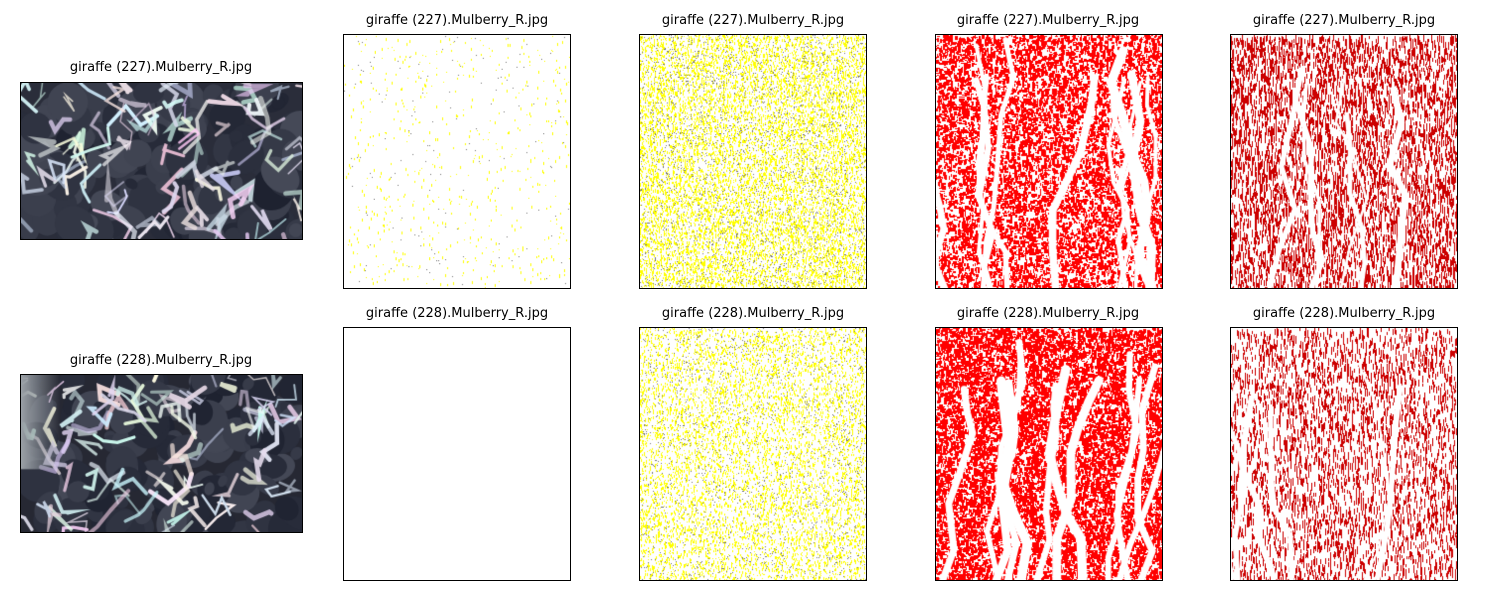  What do you see at coordinates (753, 20) in the screenshot?
I see `mask-title-1-2: giraffe (227).Mulberry_R.jpg` at bounding box center [753, 20].